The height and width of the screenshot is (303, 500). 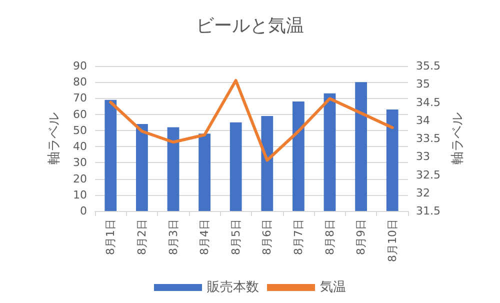 What do you see at coordinates (333, 287) in the screenshot?
I see `legend-label: 気温` at bounding box center [333, 287].